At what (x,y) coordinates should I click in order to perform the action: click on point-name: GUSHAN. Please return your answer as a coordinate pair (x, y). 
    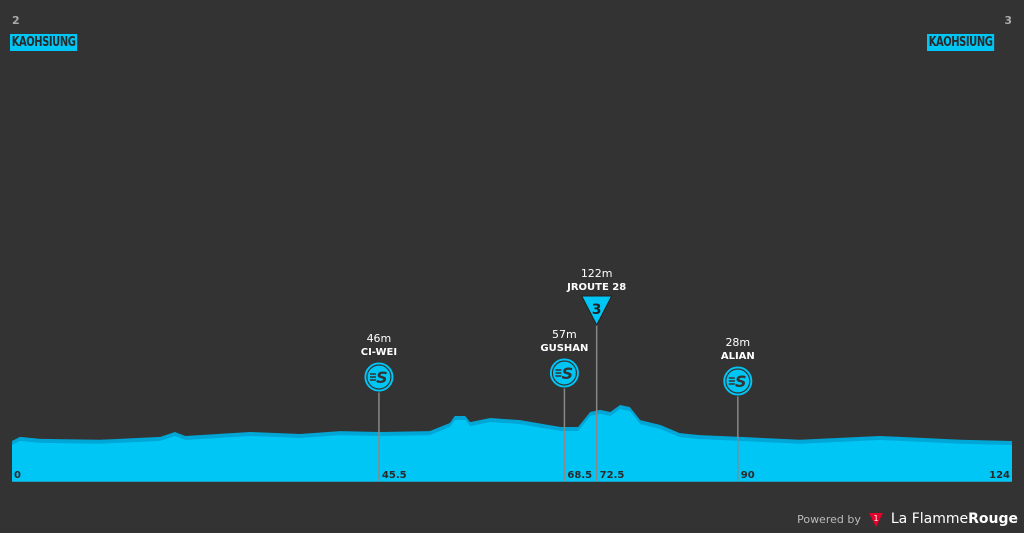
    Looking at the image, I should click on (564, 348).